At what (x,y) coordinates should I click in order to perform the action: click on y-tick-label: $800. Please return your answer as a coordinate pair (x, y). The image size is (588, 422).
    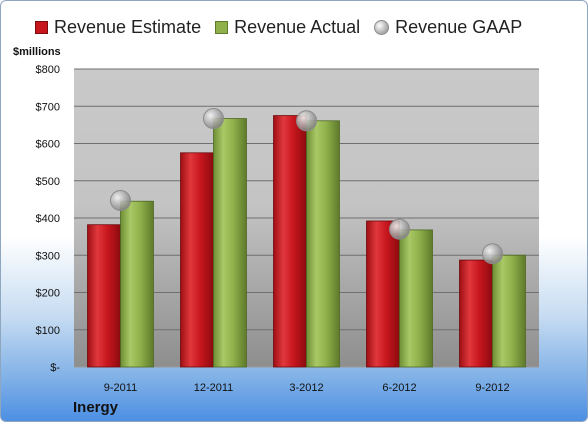
    Looking at the image, I should click on (48, 70).